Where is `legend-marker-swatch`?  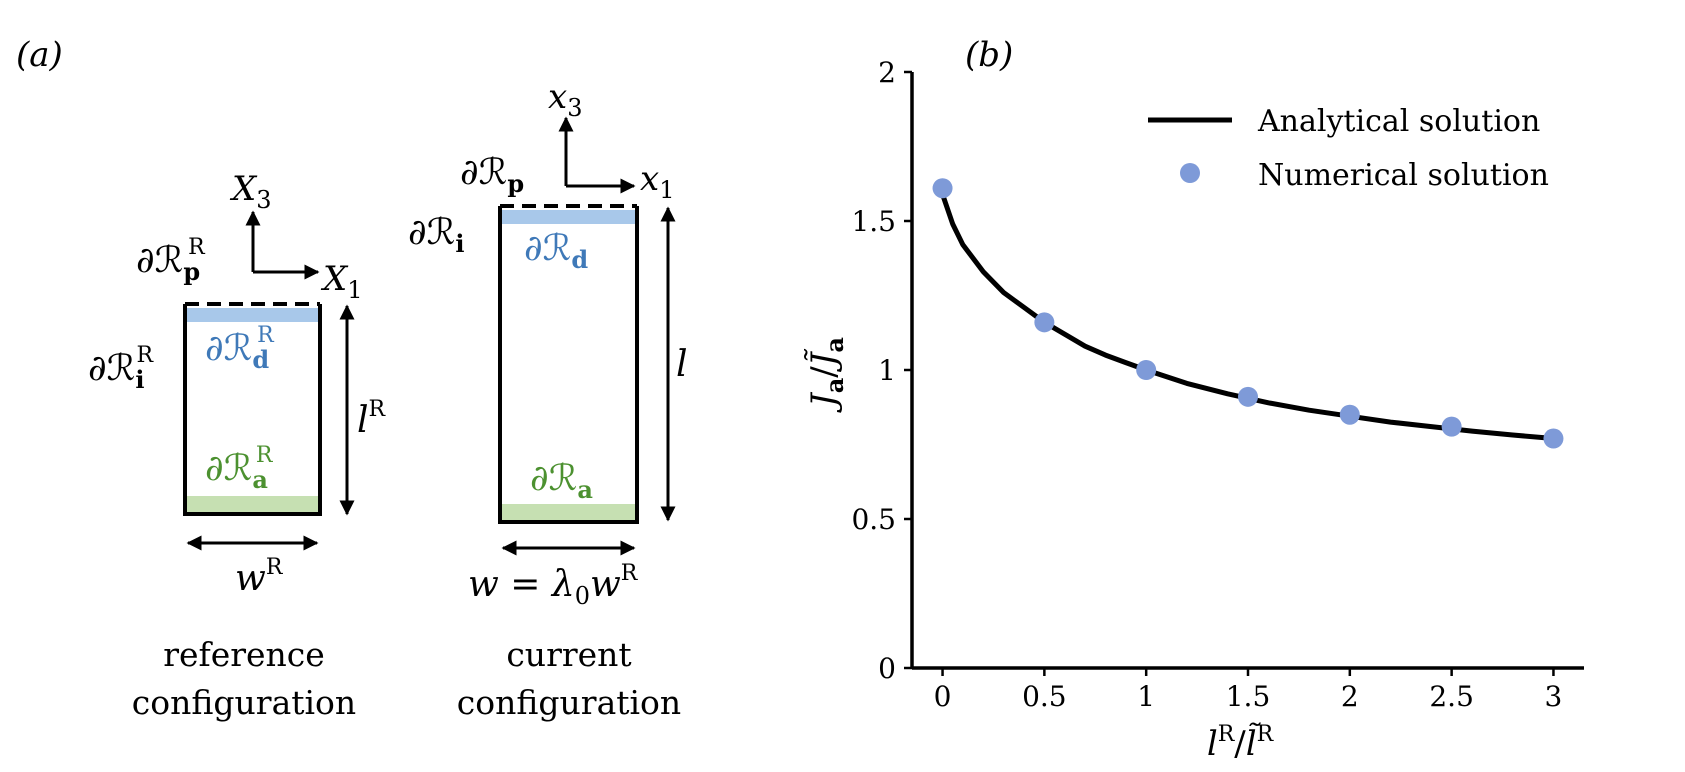
legend-marker-swatch is located at coordinates (1190, 173).